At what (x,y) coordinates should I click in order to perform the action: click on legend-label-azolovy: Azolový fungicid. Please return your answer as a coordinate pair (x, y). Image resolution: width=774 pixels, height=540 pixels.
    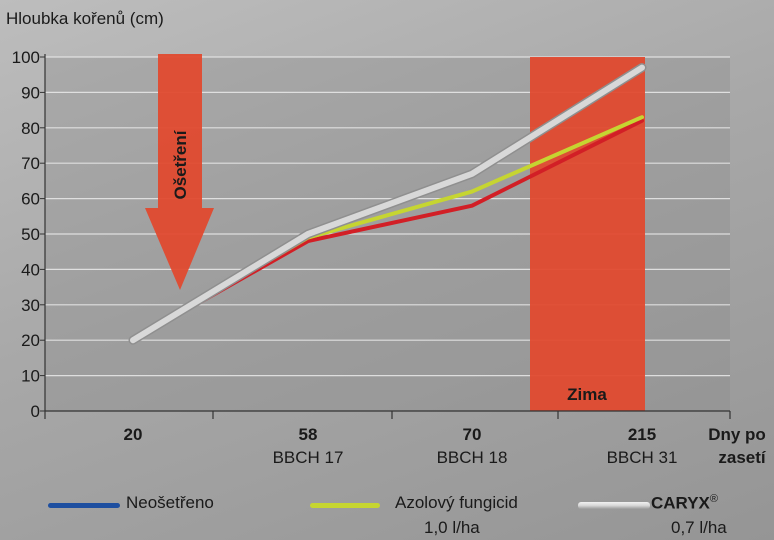
    Looking at the image, I should click on (456, 502).